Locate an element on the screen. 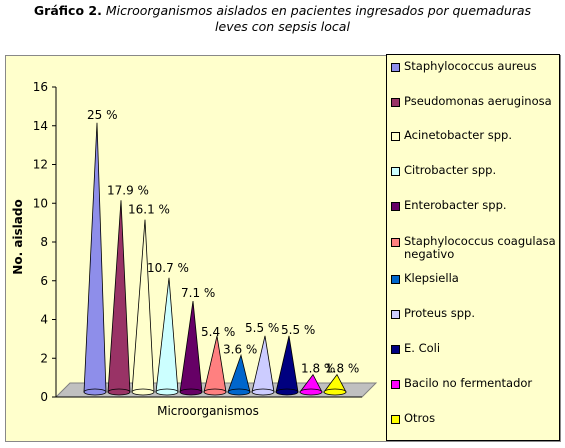  y-axis-label: No. aislado is located at coordinates (18, 236).